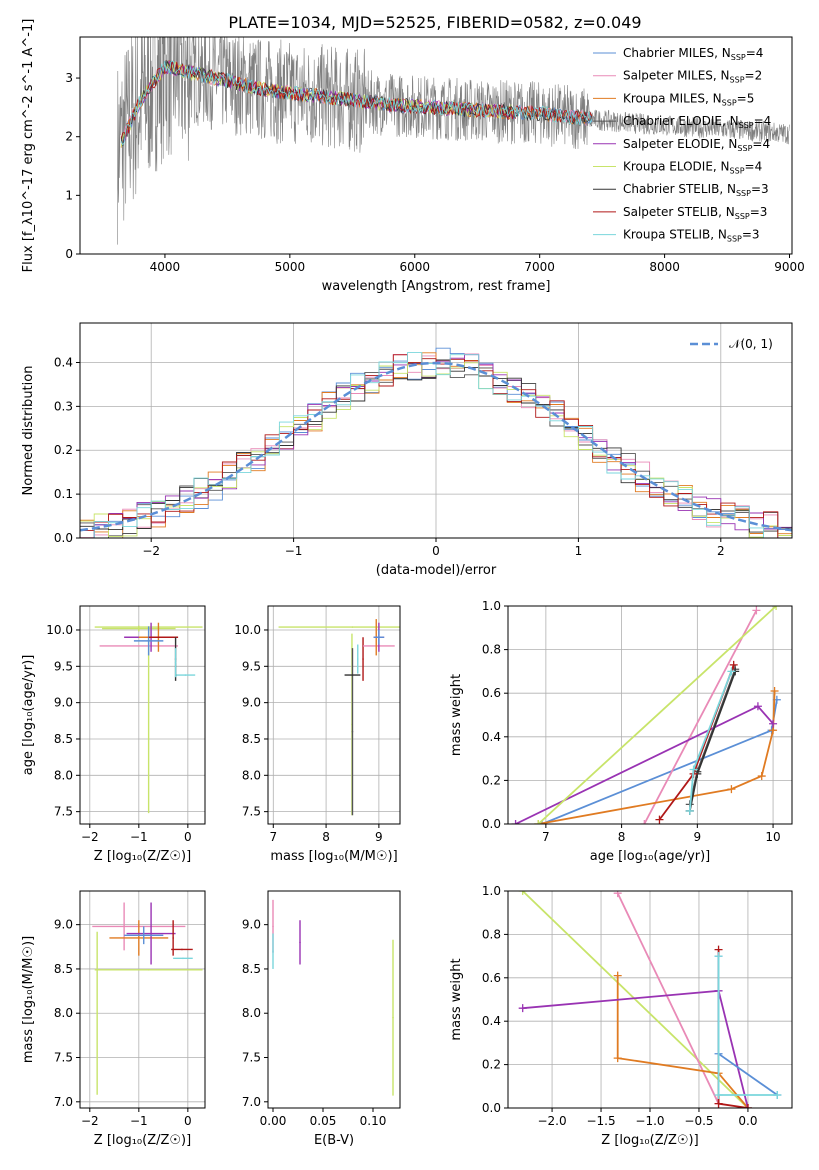 This screenshot has width=819, height=1170. What do you see at coordinates (251, 739) in the screenshot?
I see `y-tick-label: 8.5` at bounding box center [251, 739].